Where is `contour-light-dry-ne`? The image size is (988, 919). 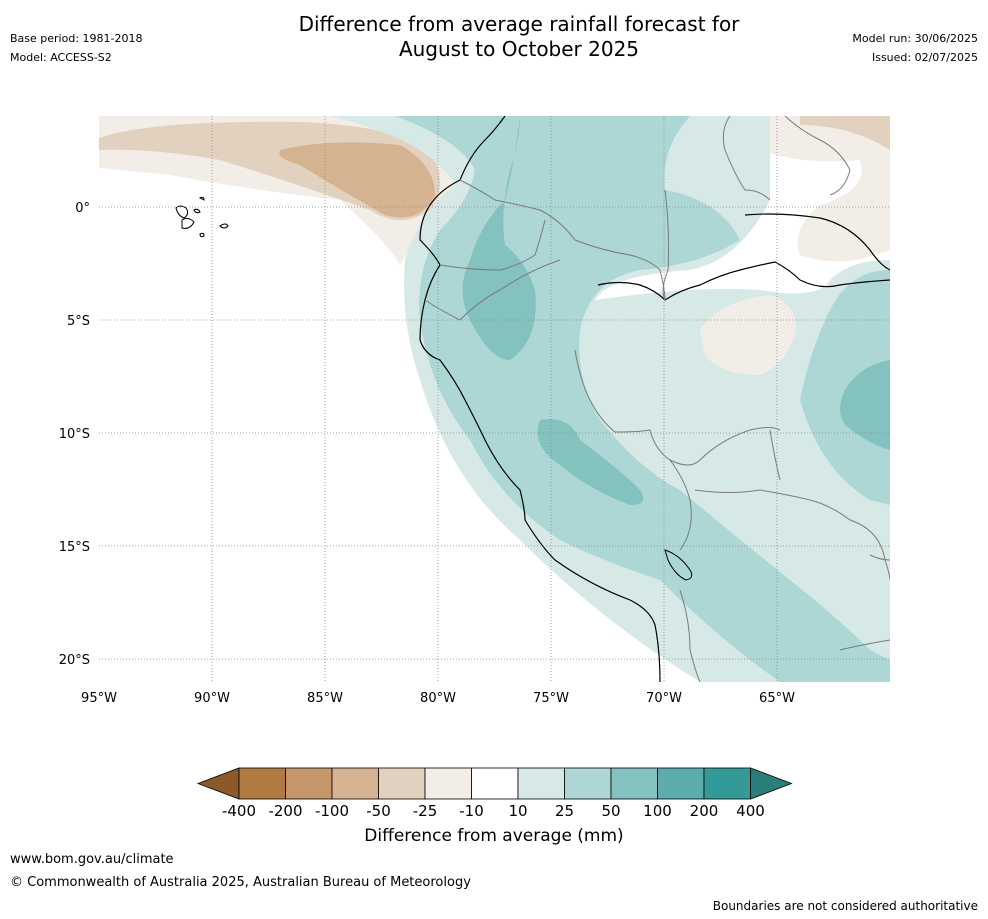 contour-light-dry-ne is located at coordinates (825, 189).